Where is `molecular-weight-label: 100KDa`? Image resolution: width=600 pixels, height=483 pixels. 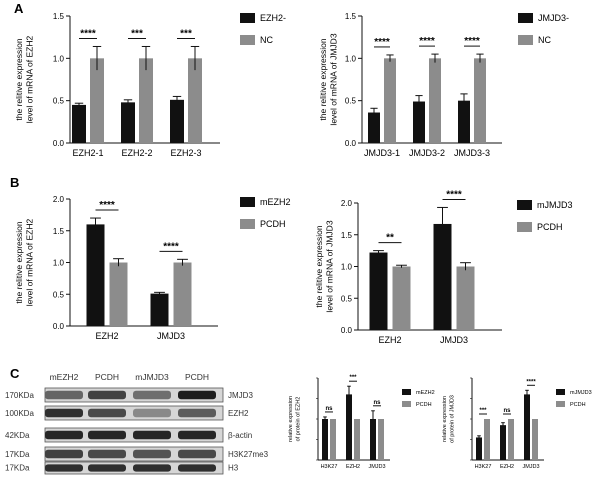 molecular-weight-label: 100KDa is located at coordinates (19, 413).